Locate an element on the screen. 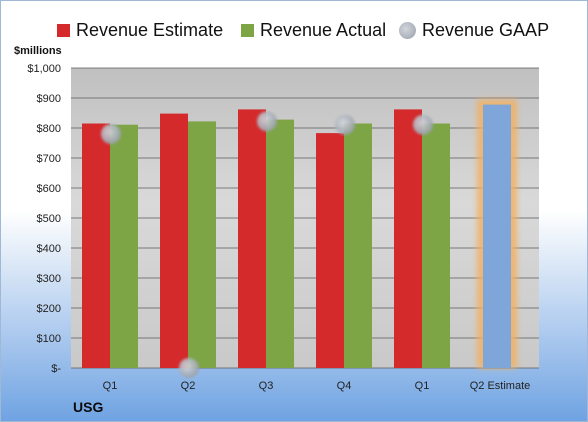  y-tick-label: $600 is located at coordinates (49, 189).